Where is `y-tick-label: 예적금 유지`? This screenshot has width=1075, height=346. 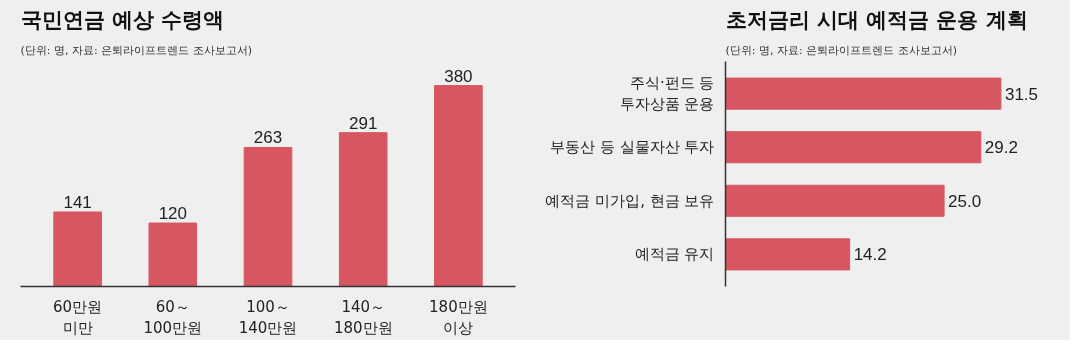 y-tick-label: 예적금 유지 is located at coordinates (674, 254).